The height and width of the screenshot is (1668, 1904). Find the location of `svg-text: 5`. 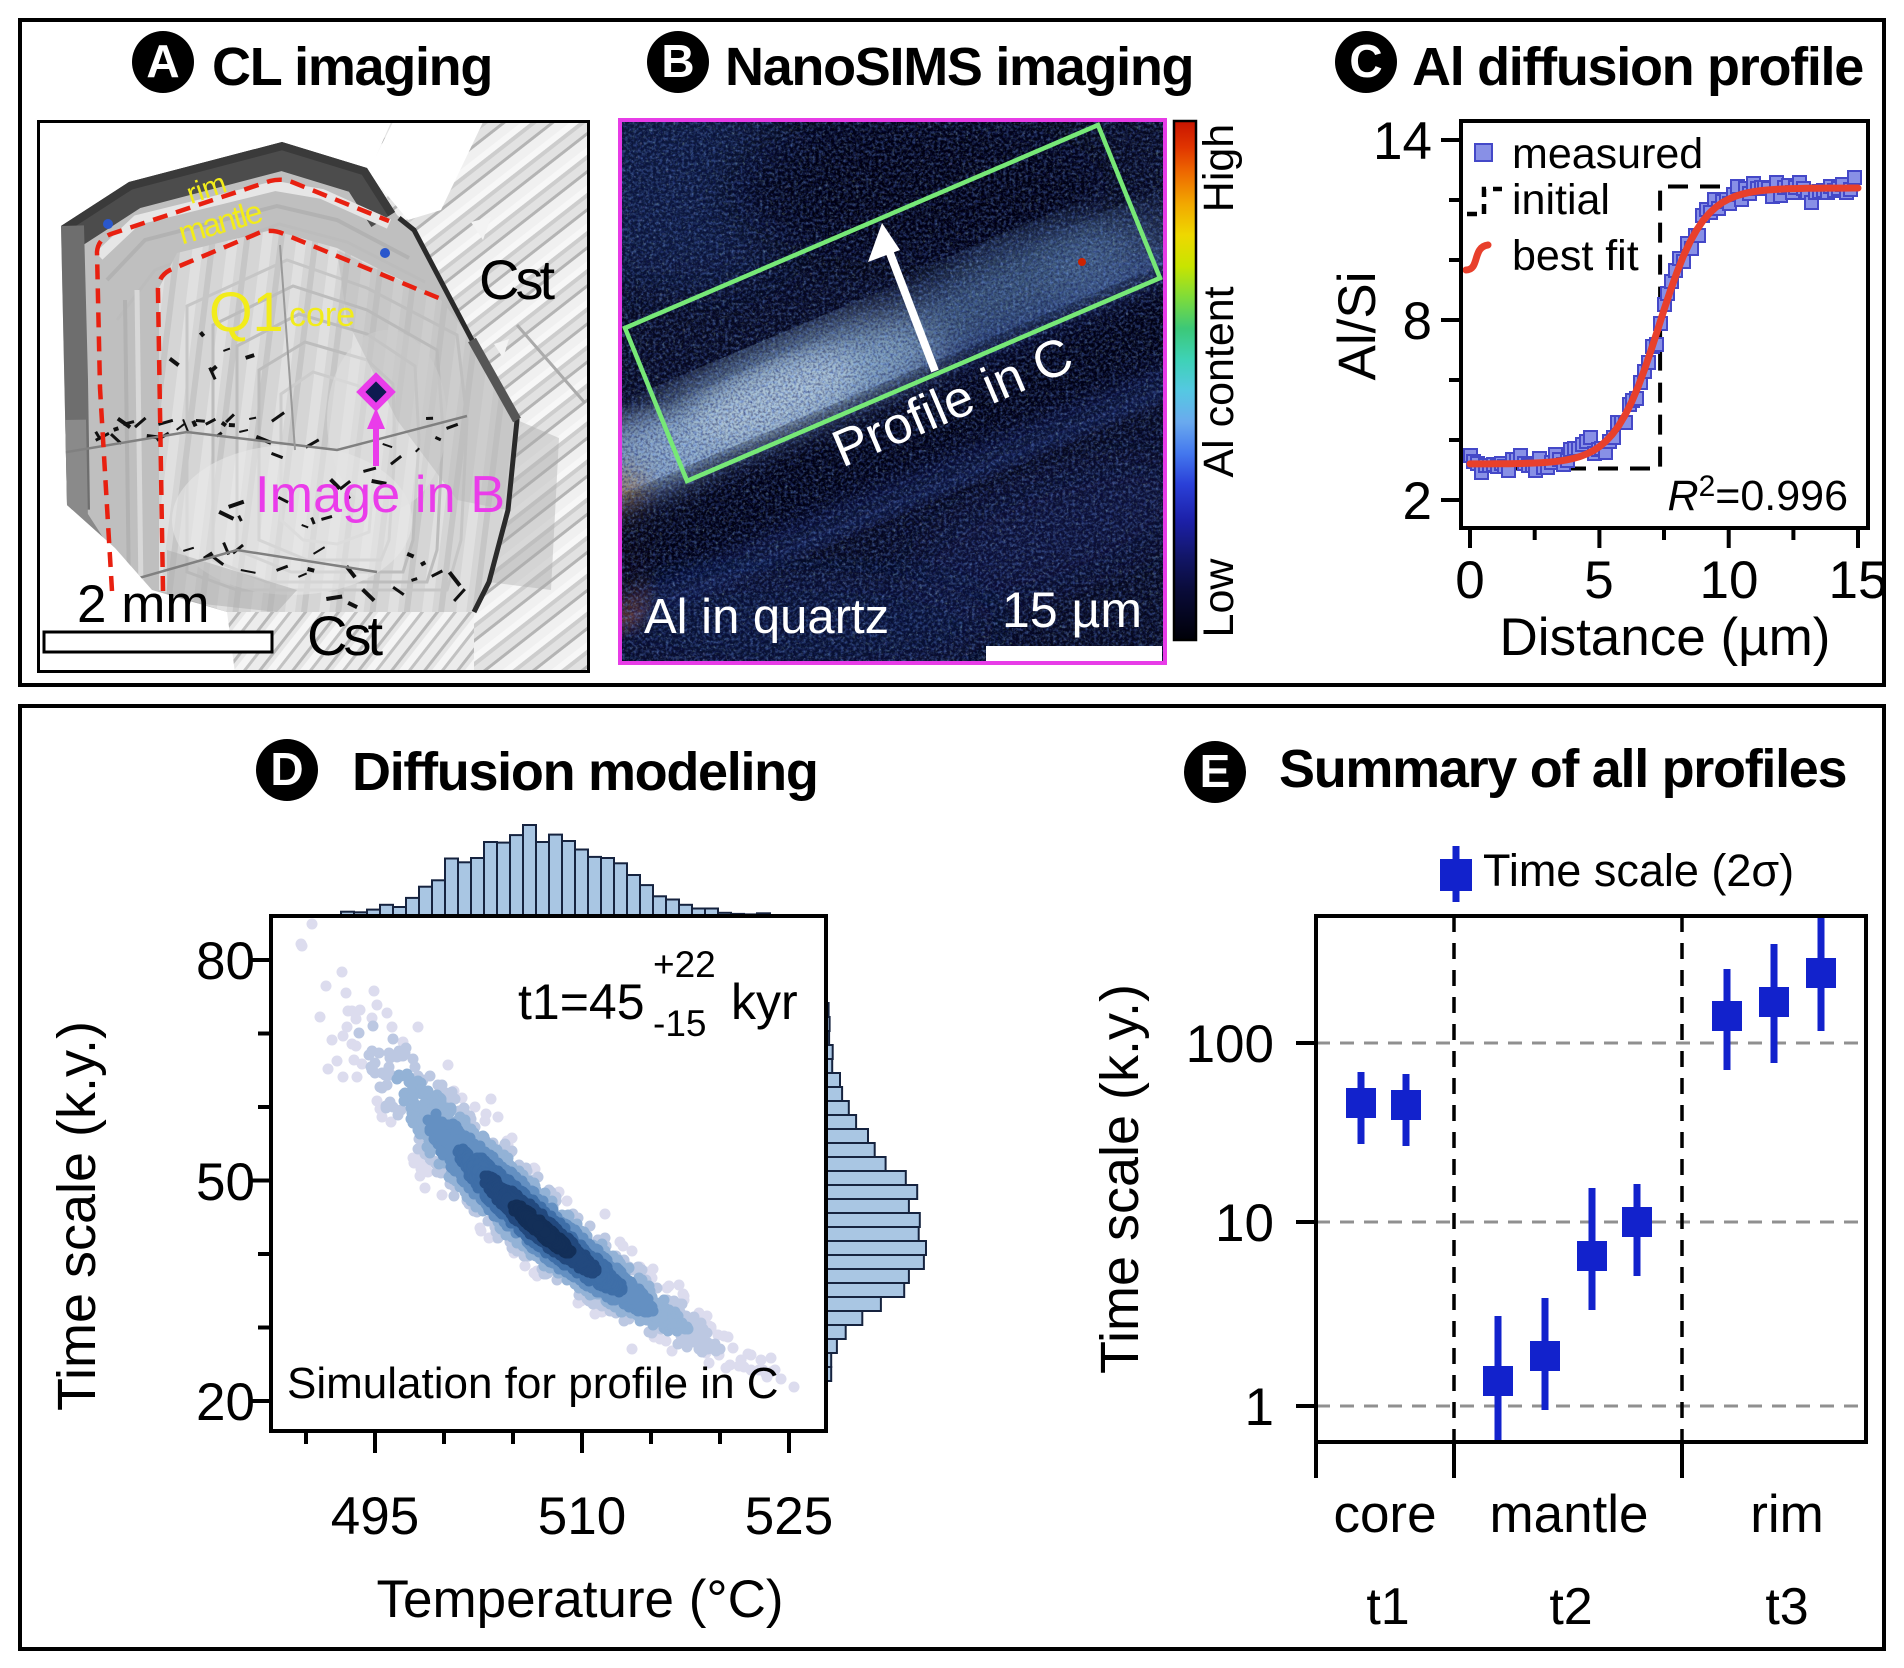

svg-text: 5 is located at coordinates (1598, 580).